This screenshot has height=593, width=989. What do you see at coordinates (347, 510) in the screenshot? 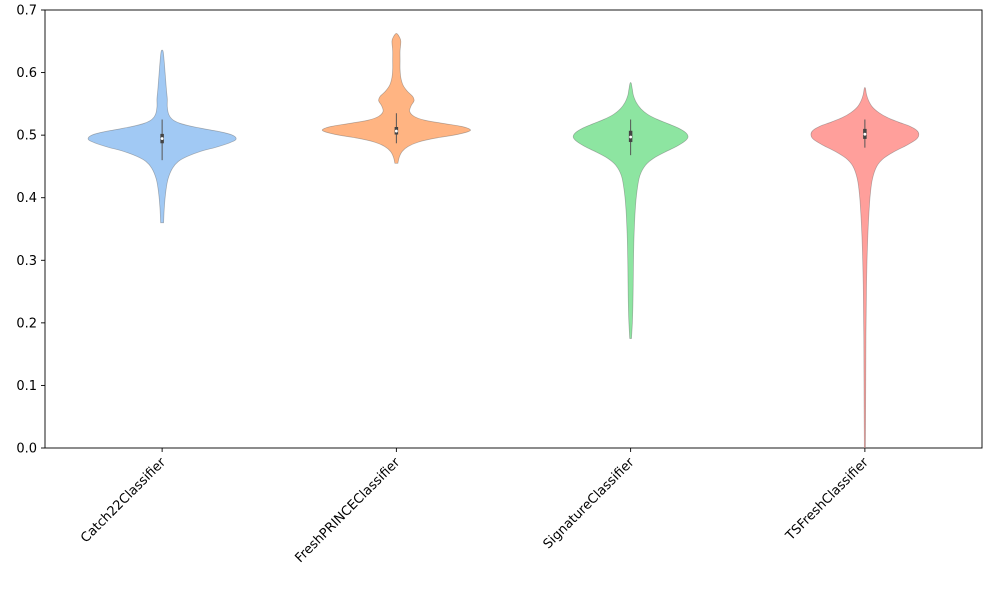
I see `x-tick-label-freshprinceclassifier: FreshPRINCEClassifier` at bounding box center [347, 510].